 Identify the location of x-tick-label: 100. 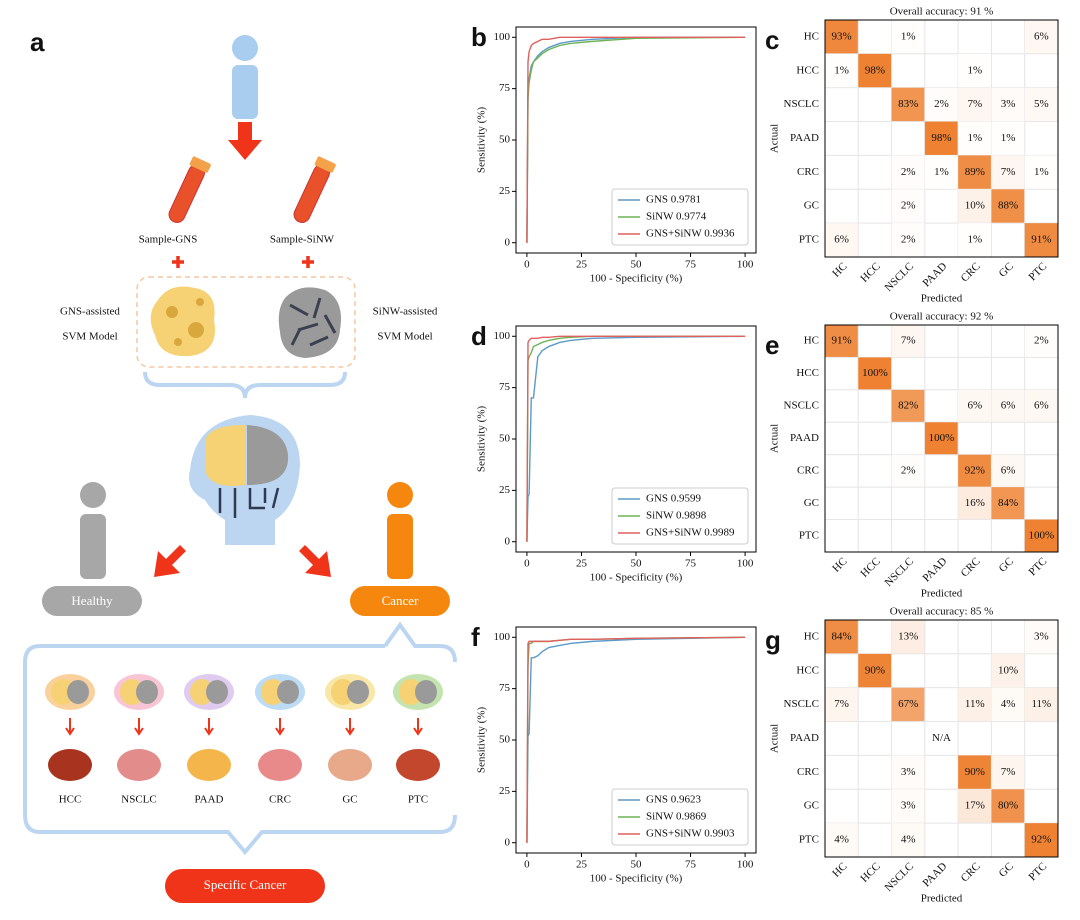
(745, 265).